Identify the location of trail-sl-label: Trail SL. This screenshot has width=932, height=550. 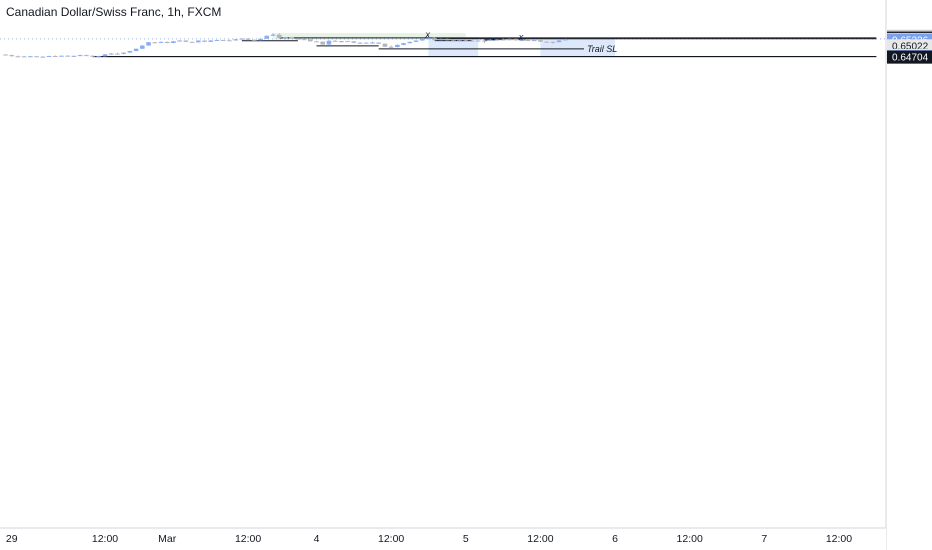
(602, 49).